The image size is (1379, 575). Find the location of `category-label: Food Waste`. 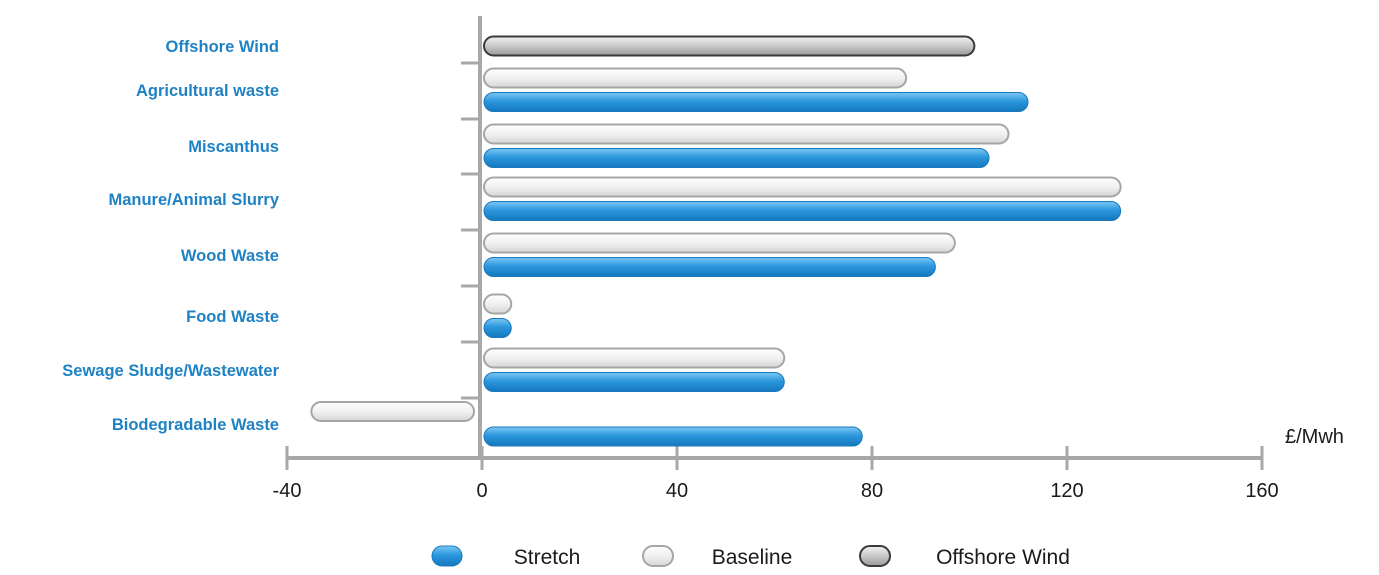

category-label: Food Waste is located at coordinates (232, 317).